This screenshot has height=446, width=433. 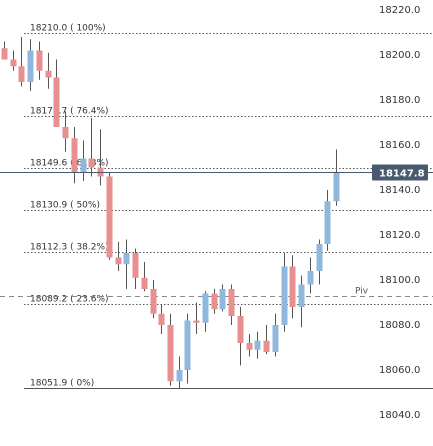 I want to click on fib-label: 18130.9 ( 50%), so click(x=65, y=206).